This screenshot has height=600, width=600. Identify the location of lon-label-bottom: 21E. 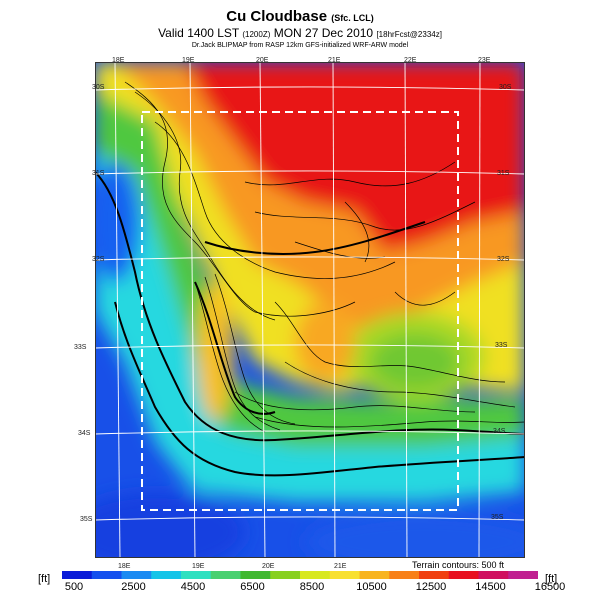
(340, 566).